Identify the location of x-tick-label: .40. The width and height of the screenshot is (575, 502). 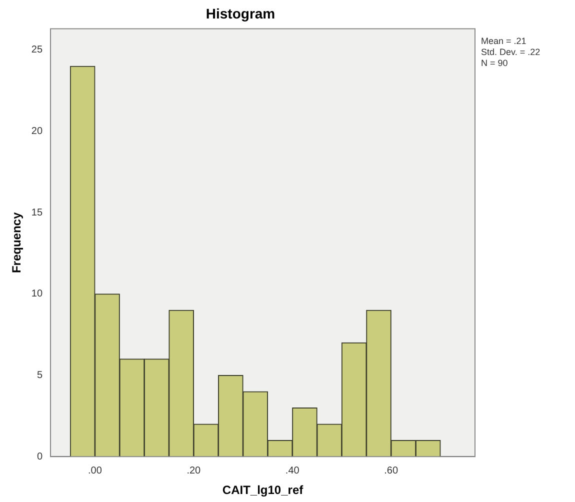
(292, 470).